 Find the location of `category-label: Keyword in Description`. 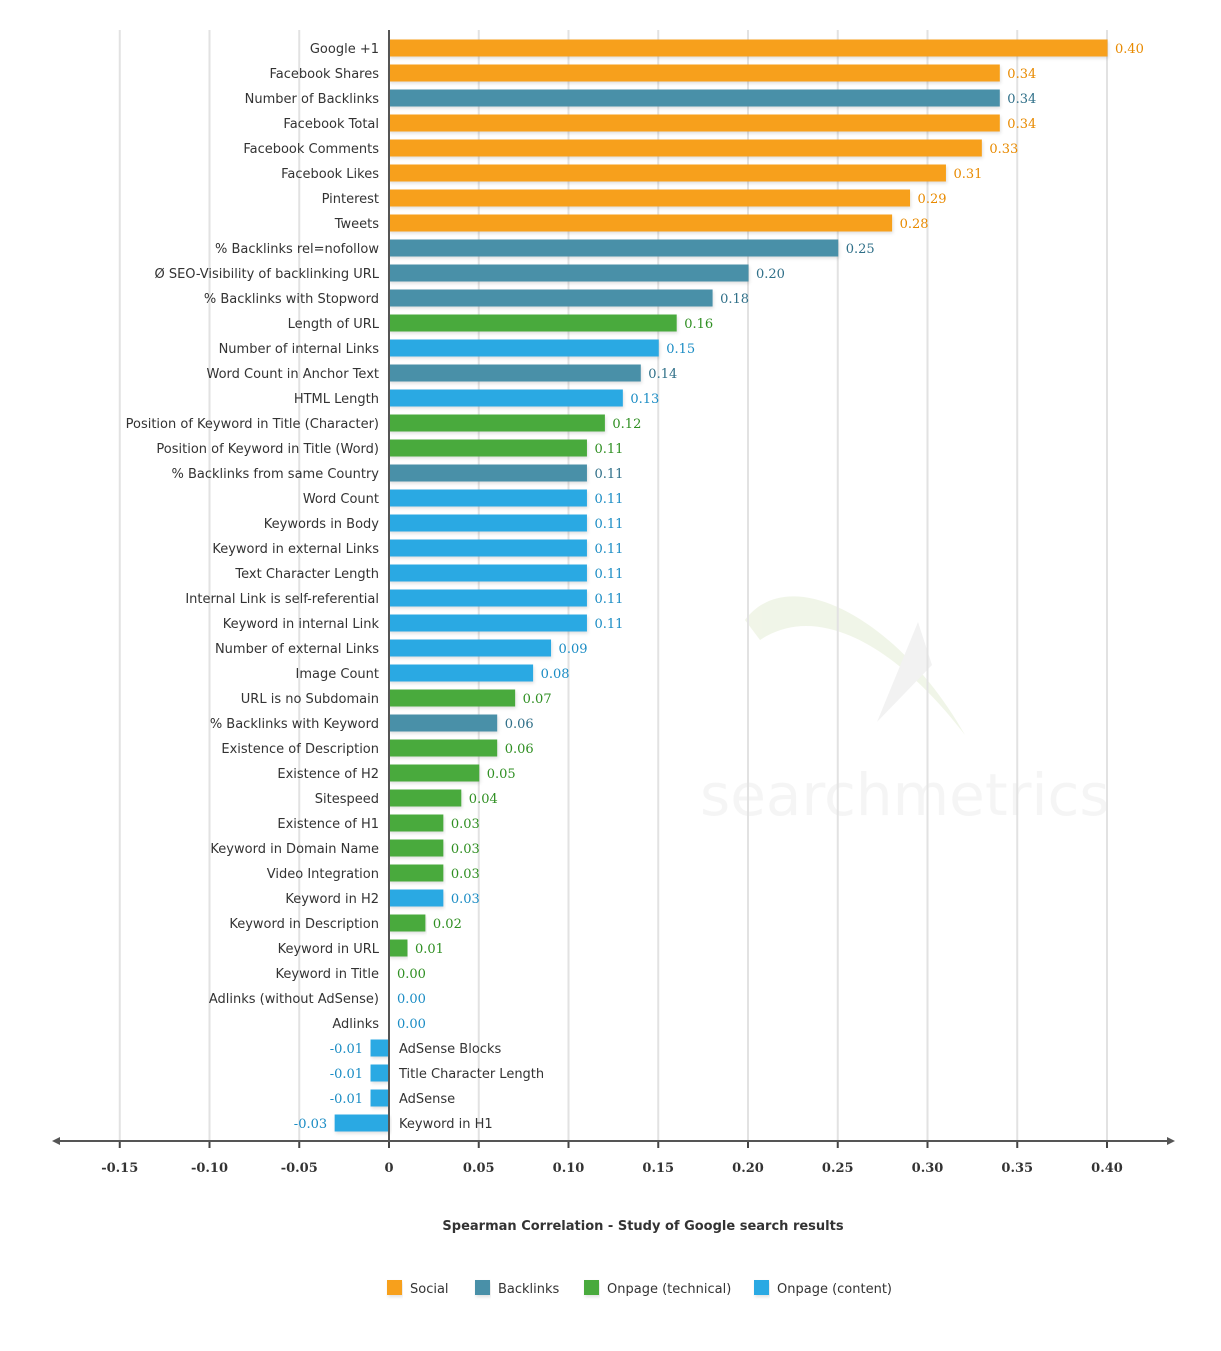

category-label: Keyword in Description is located at coordinates (304, 924).